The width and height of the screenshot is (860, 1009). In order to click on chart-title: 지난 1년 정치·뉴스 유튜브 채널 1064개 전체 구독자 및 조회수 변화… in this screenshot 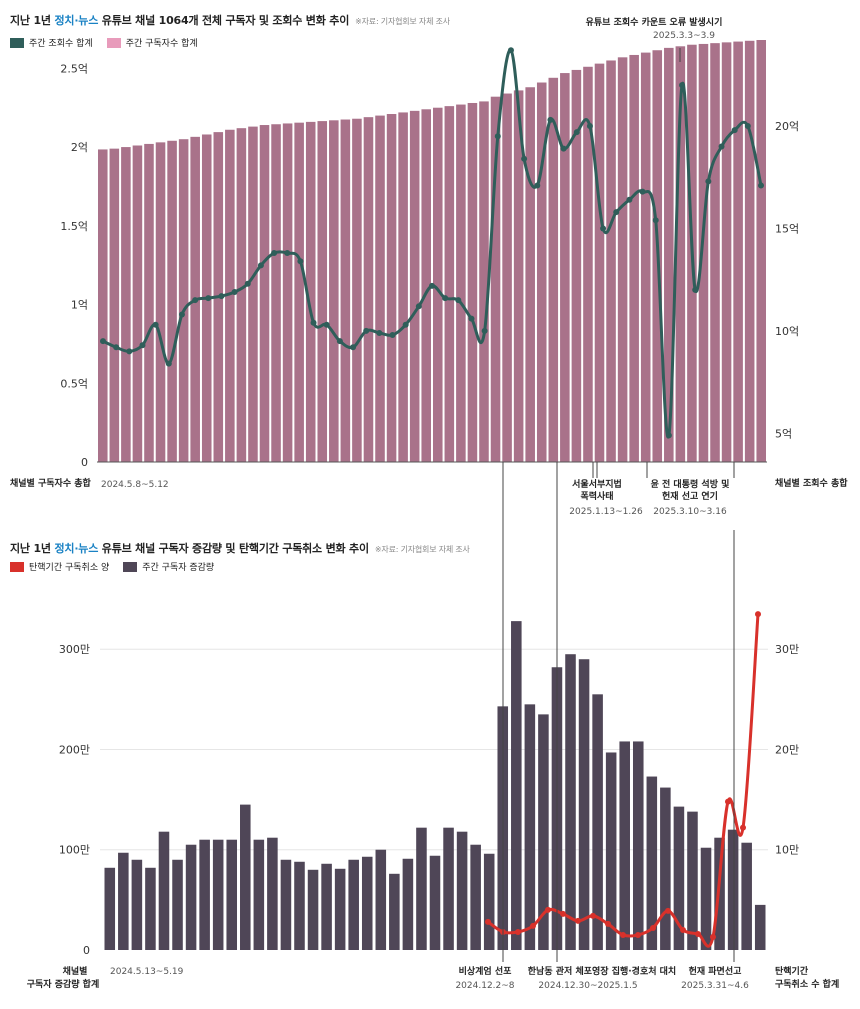, I will do `click(230, 20)`.